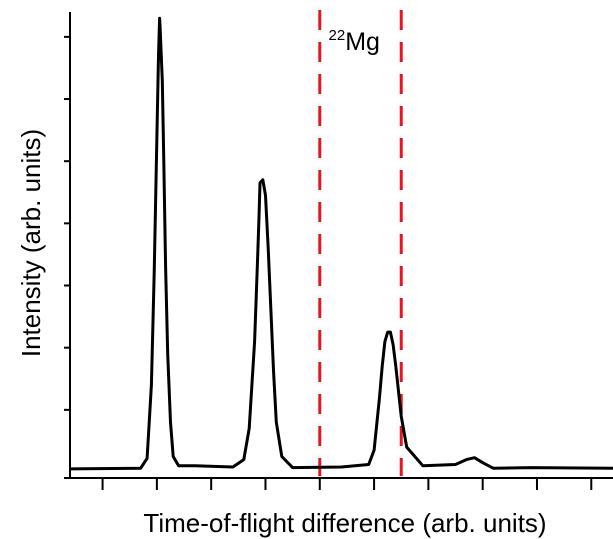 This screenshot has width=613, height=539. I want to click on y-axis-title: Intensity (arb. units), so click(31, 243).